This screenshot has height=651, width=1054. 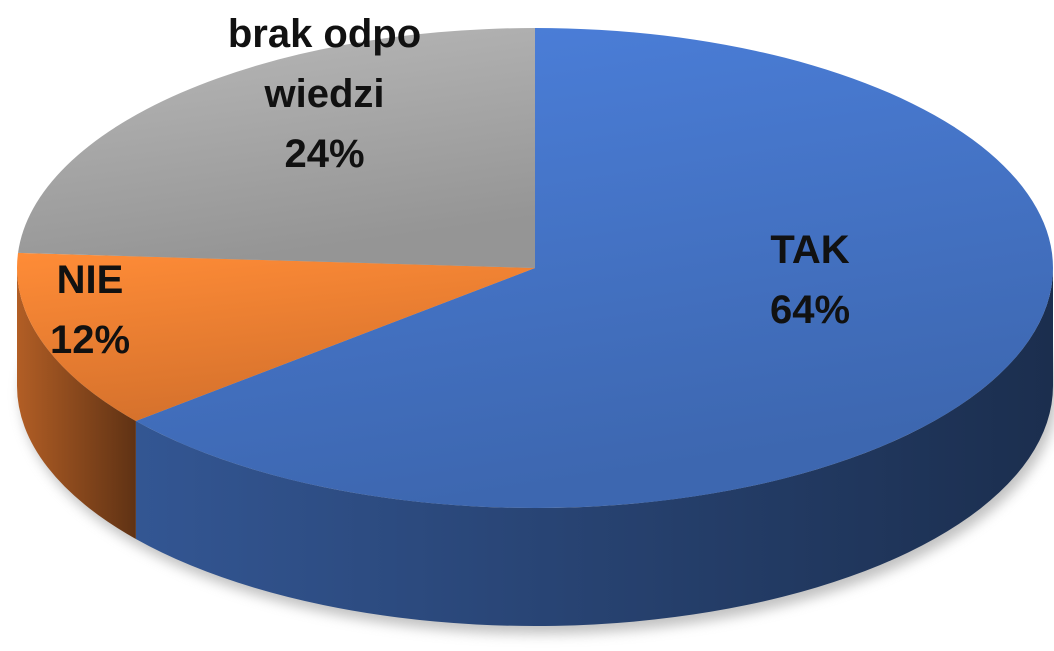 What do you see at coordinates (324, 64) in the screenshot?
I see `category-label: brak odpowiedzi` at bounding box center [324, 64].